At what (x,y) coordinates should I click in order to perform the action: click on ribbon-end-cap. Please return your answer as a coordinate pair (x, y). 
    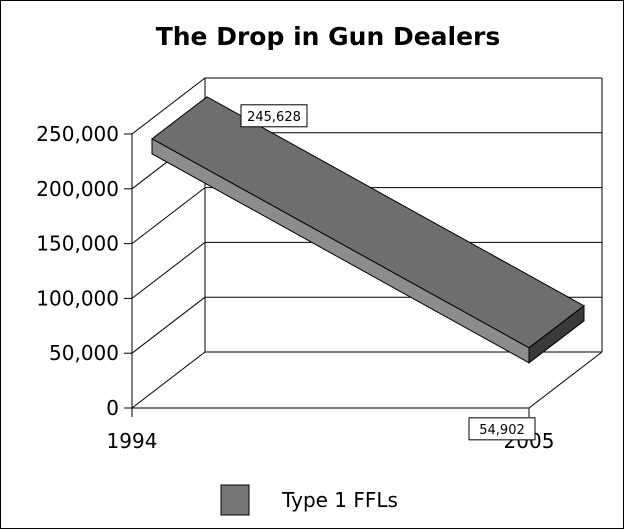
    Looking at the image, I should click on (556, 334).